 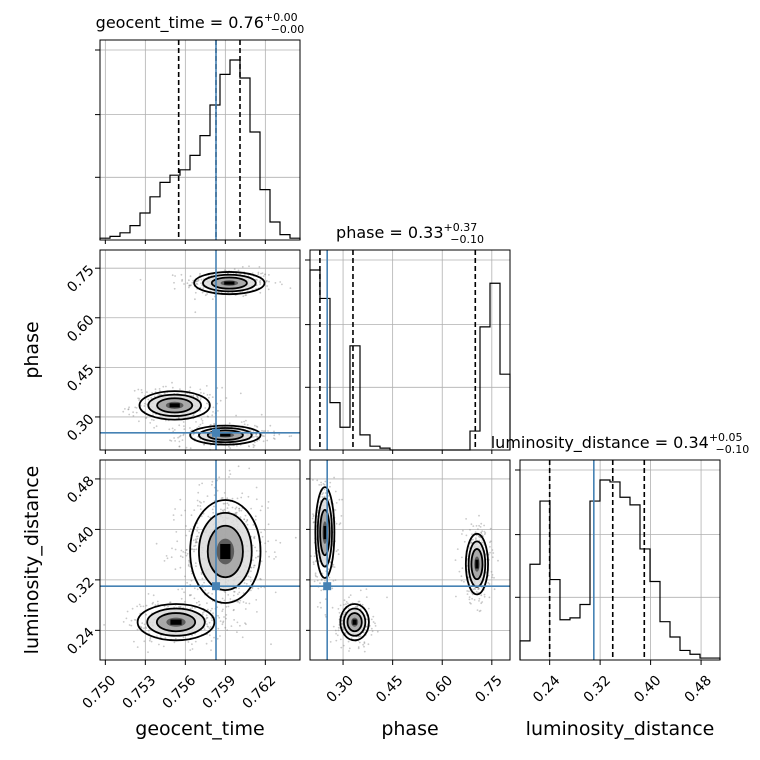 I want to click on y-tick-label: 0.40, so click(x=80, y=540).